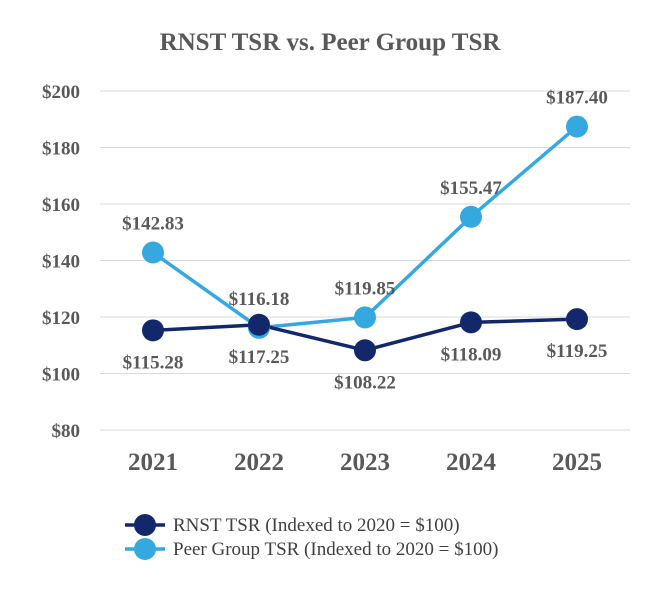 This screenshot has width=660, height=600. Describe the element at coordinates (331, 42) in the screenshot. I see `chart-title: RNST TSR vs. Peer Group TSR` at that location.